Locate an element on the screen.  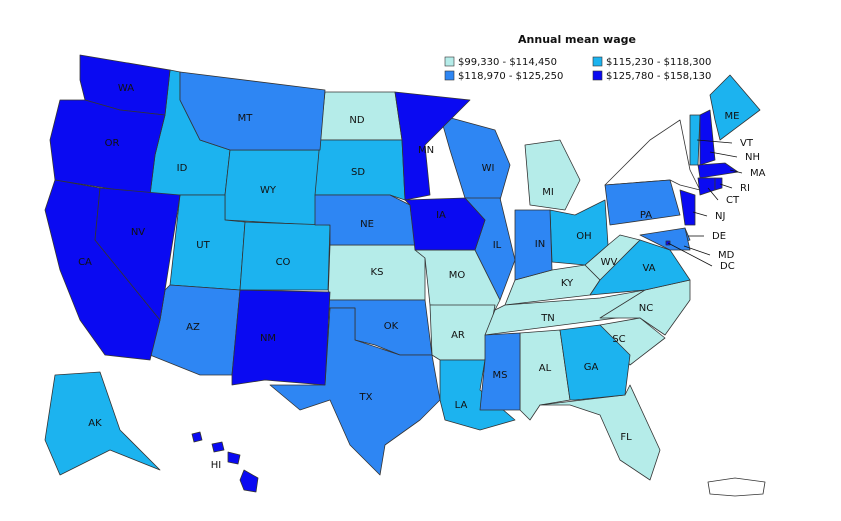
state-label: WY is located at coordinates (268, 190).